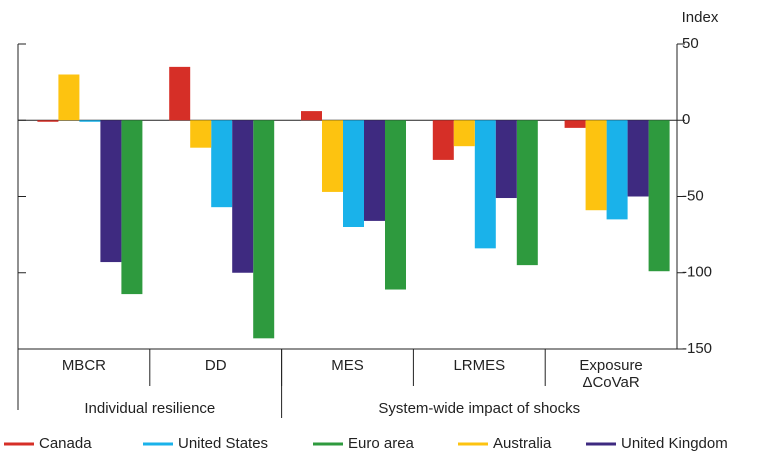 The width and height of the screenshot is (779, 457). Describe the element at coordinates (610, 374) in the screenshot. I see `x-tick-label: Exposure ΔCoVaR` at that location.